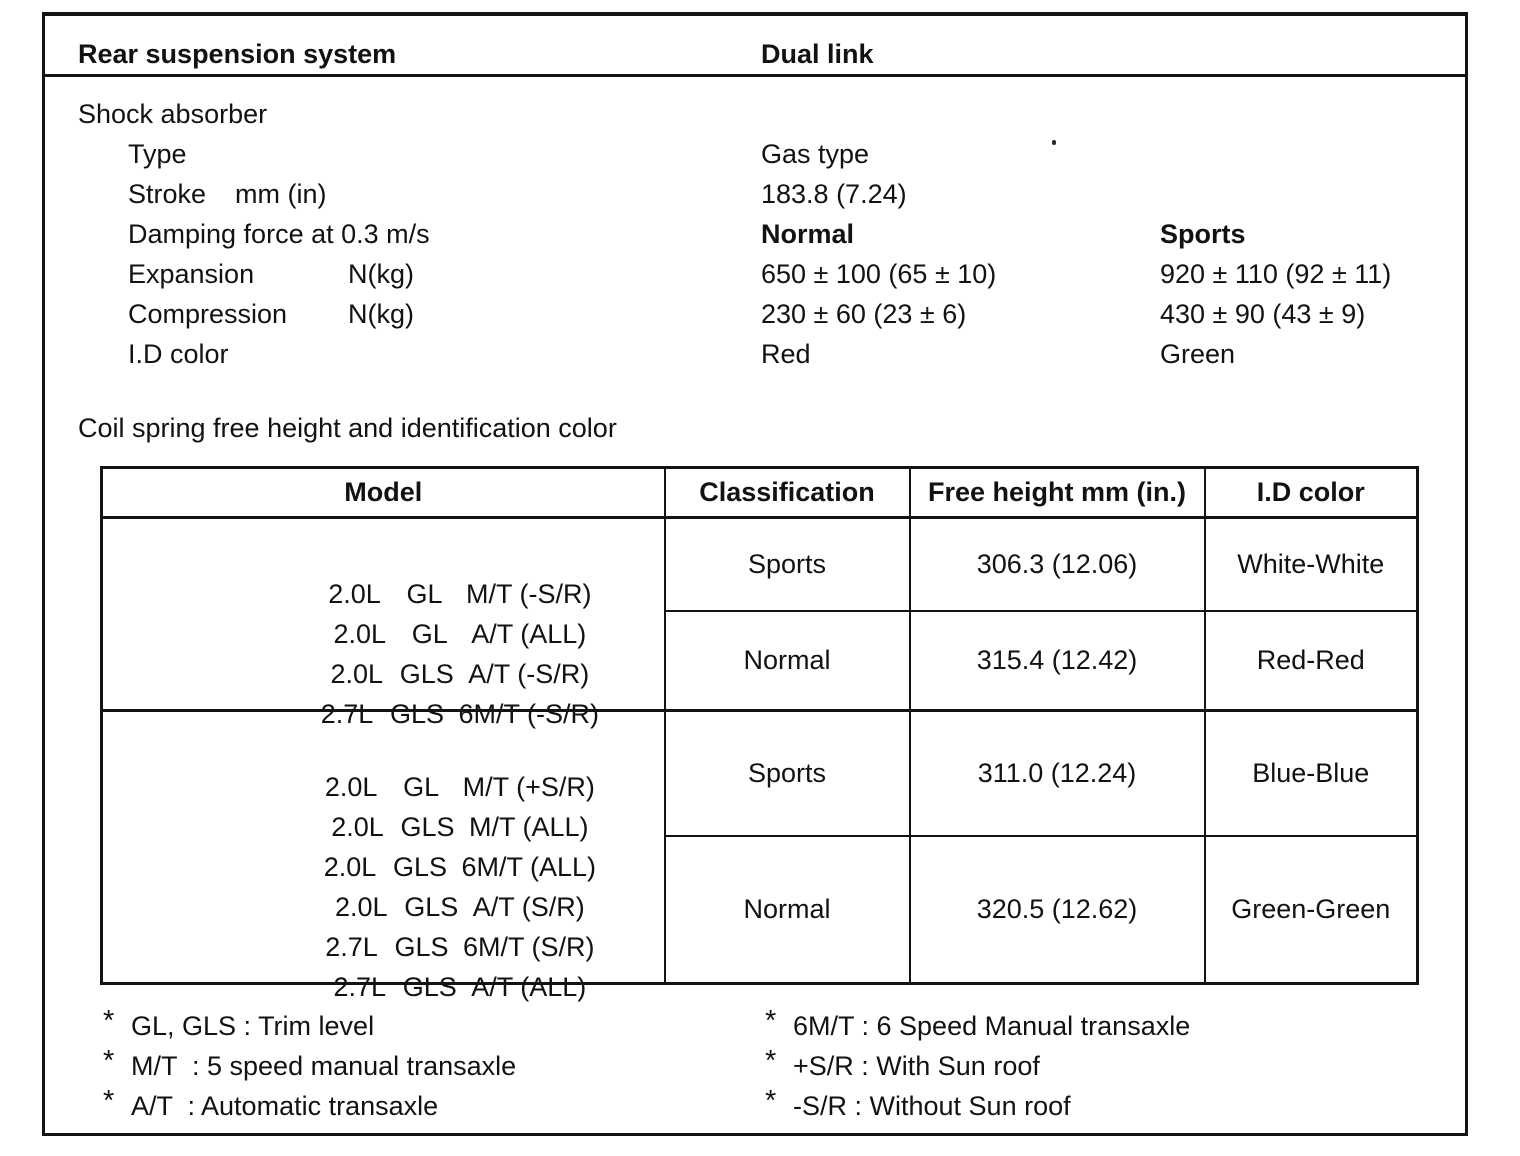 The width and height of the screenshot is (1520, 1156). Describe the element at coordinates (460, 714) in the screenshot. I see `model-line: 2.7L GLS 6M/T (-S/R)` at that location.